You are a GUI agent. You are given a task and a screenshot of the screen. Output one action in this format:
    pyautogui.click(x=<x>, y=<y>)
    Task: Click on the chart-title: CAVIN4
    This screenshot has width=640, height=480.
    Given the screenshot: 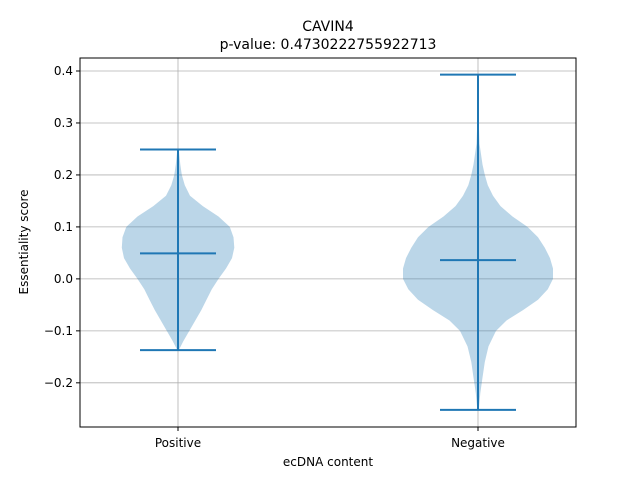 What is the action you would take?
    pyautogui.click(x=328, y=27)
    